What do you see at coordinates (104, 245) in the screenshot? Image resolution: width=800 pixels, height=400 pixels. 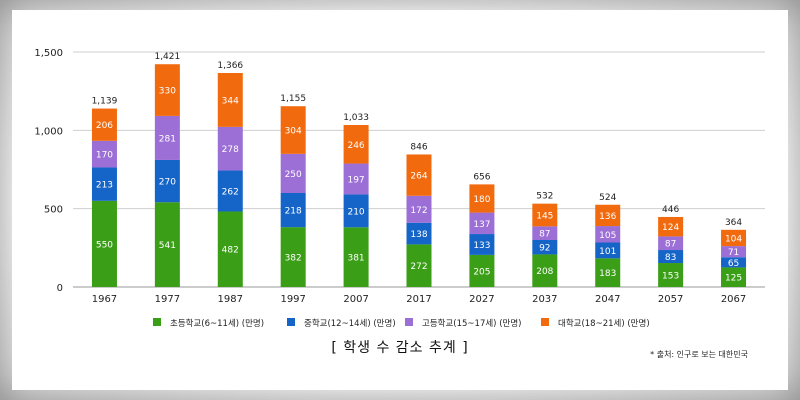 I see `segment-value-label: 550` at bounding box center [104, 245].